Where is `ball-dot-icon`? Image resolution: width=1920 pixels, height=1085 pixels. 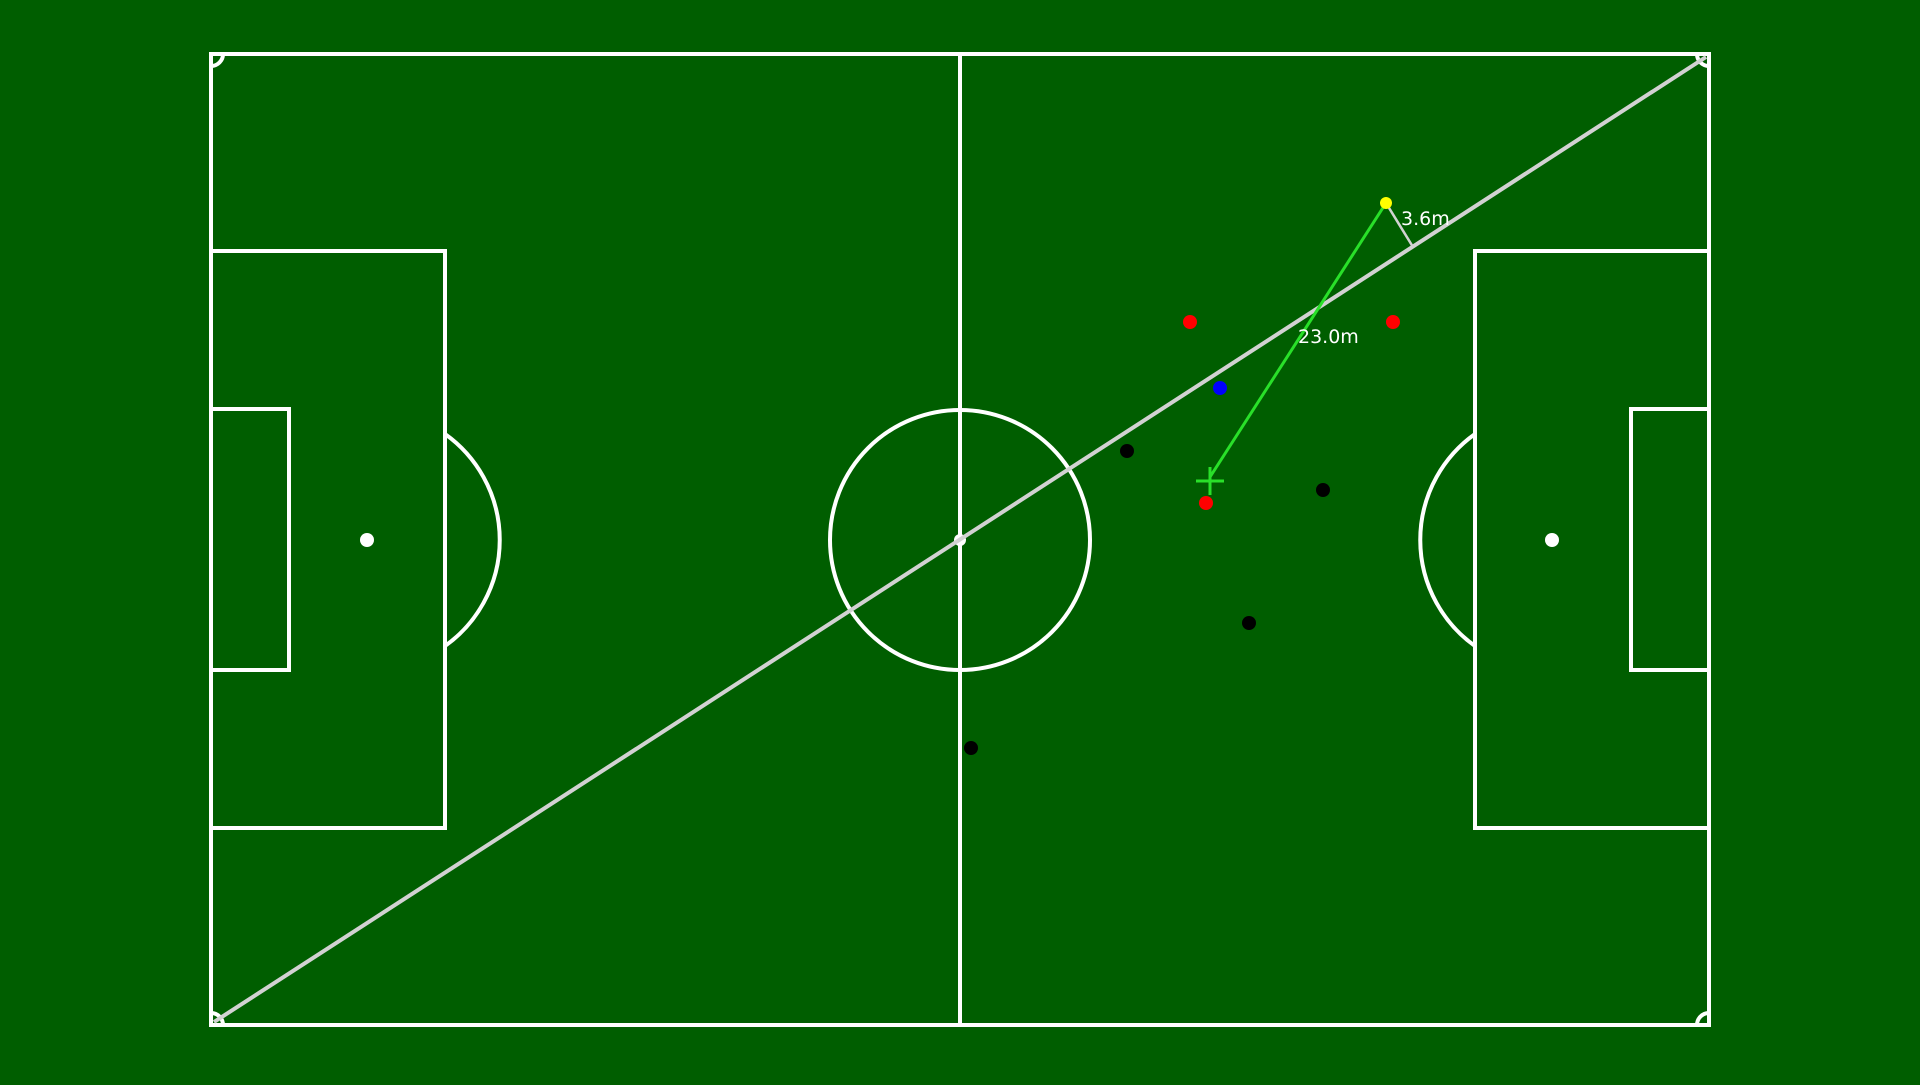
ball-dot-icon is located at coordinates (1386, 203).